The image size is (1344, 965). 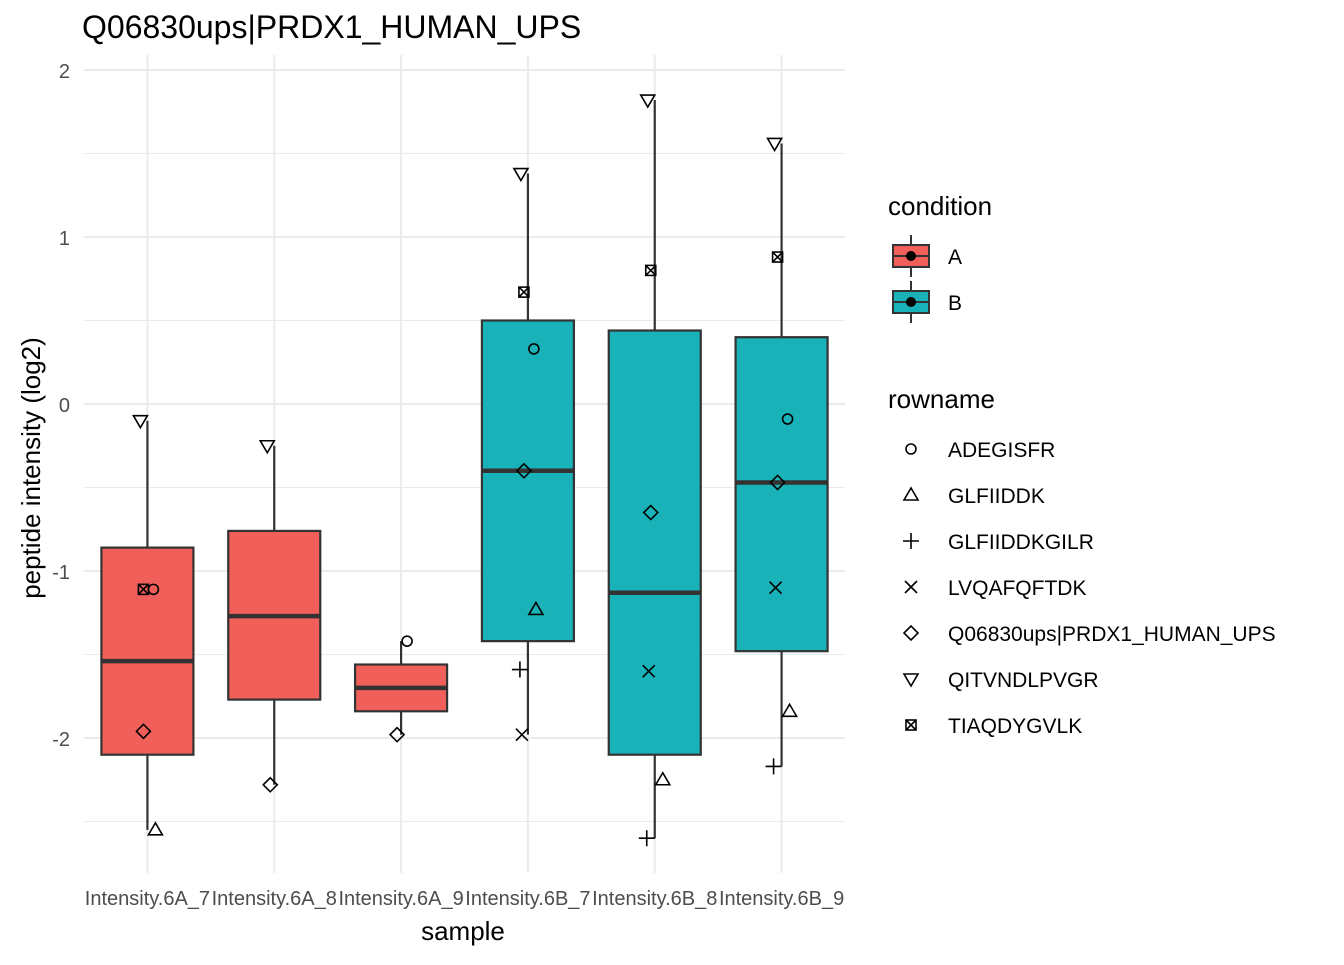 What do you see at coordinates (61, 740) in the screenshot?
I see `y-tick-label: -2` at bounding box center [61, 740].